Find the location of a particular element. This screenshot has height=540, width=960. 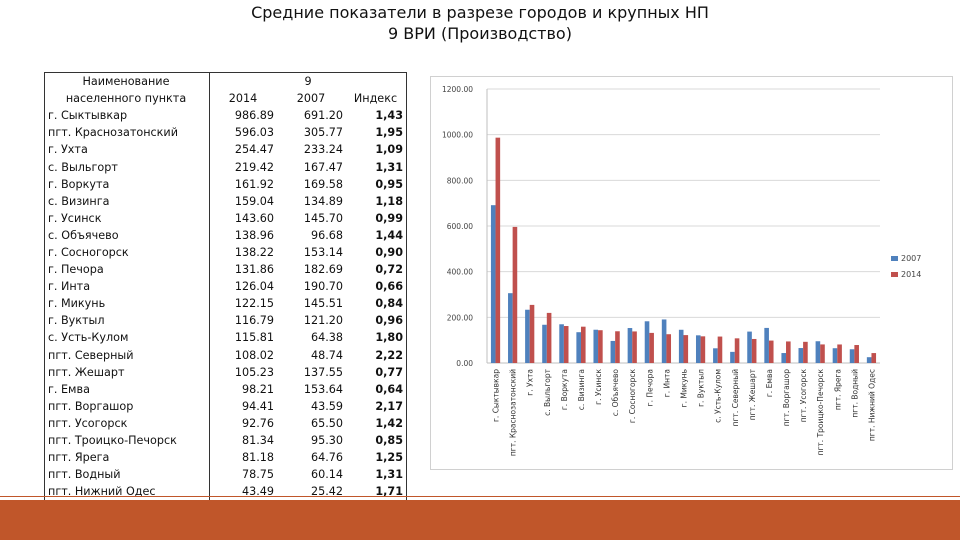

row-name: с. Визинга is located at coordinates (127, 201).